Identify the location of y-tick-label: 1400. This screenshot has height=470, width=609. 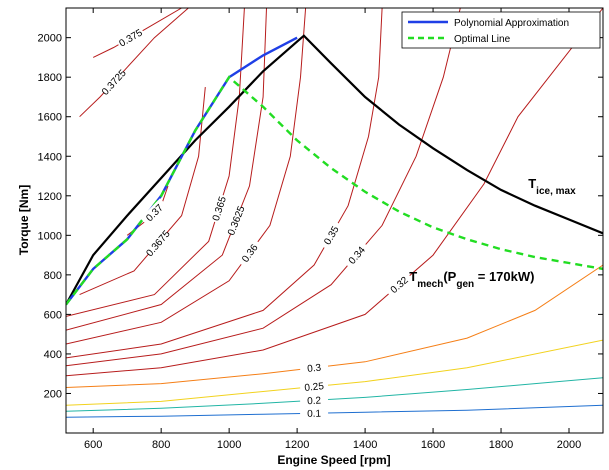
(50, 157).